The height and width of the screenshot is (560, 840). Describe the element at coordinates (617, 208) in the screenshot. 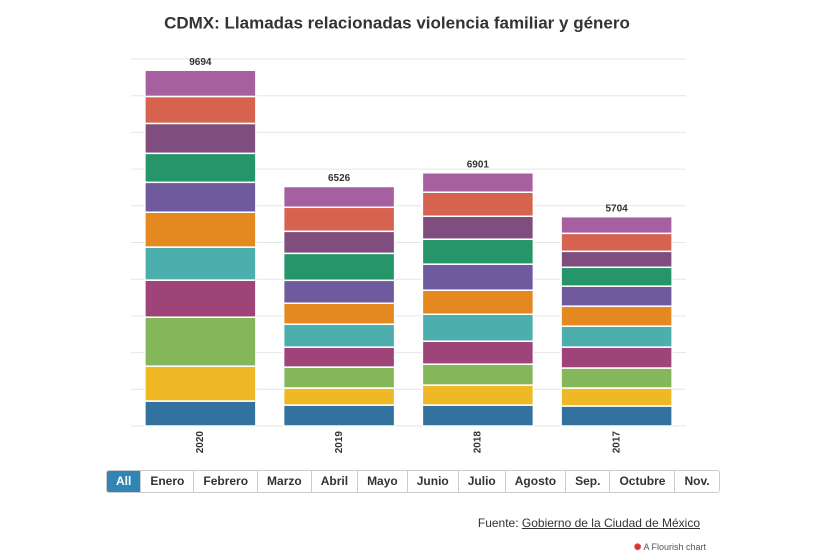

I see `total-label: 5704` at that location.